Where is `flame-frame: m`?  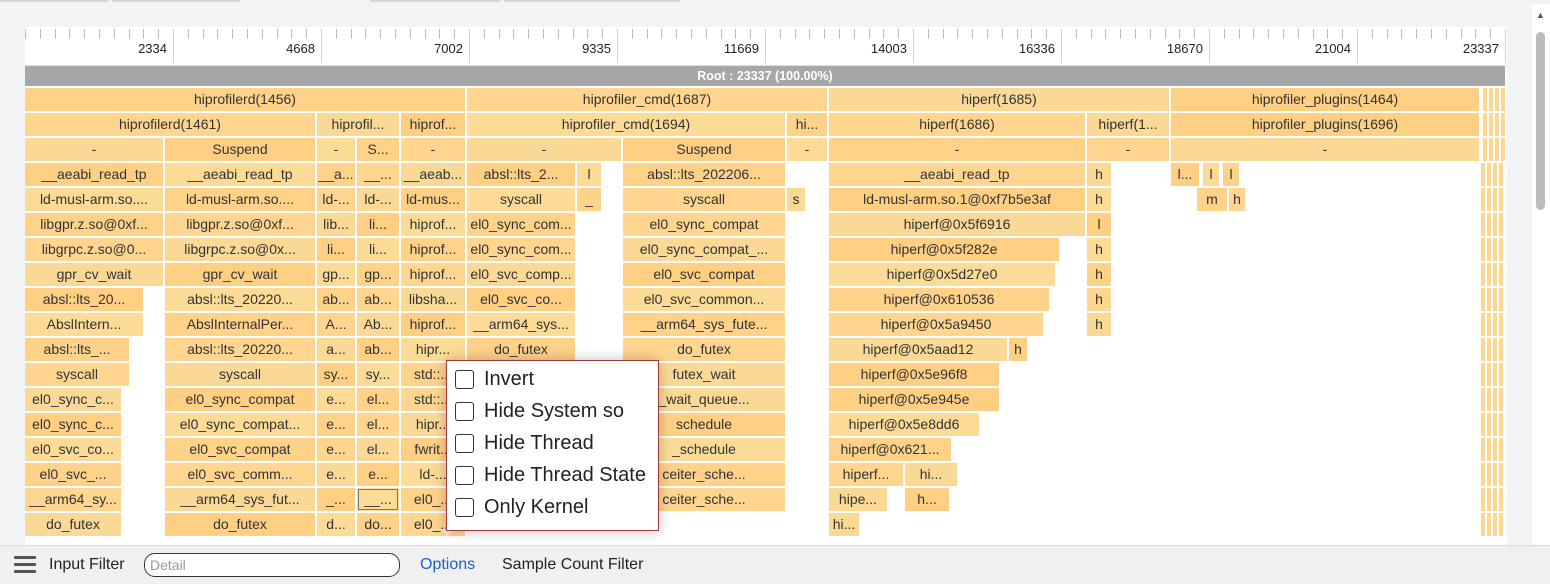 flame-frame: m is located at coordinates (1212, 199).